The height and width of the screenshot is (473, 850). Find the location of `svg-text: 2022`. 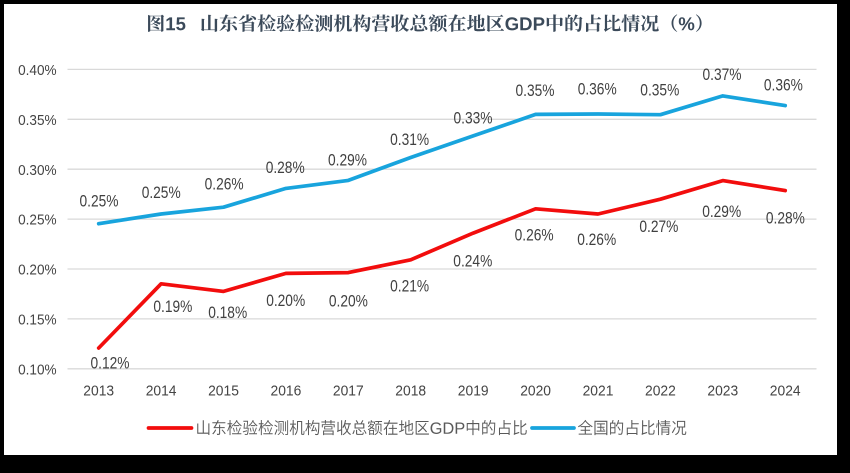

svg-text: 2022 is located at coordinates (660, 391).